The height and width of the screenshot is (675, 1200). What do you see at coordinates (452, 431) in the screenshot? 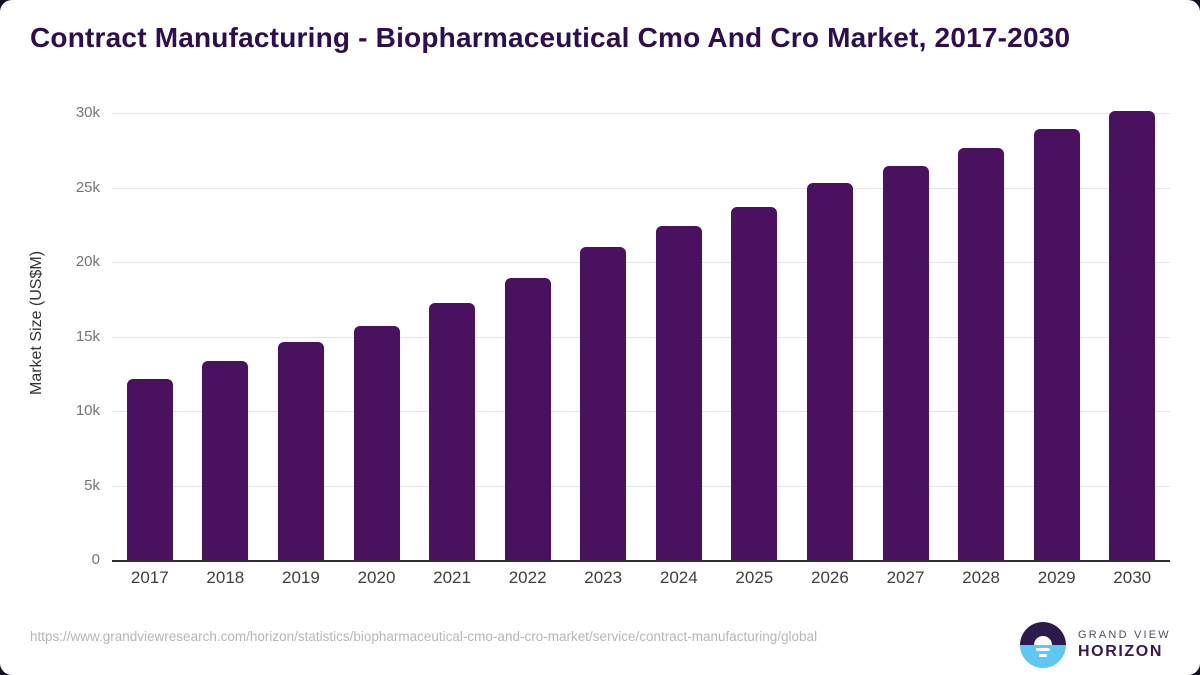
I see `bar-2021` at bounding box center [452, 431].